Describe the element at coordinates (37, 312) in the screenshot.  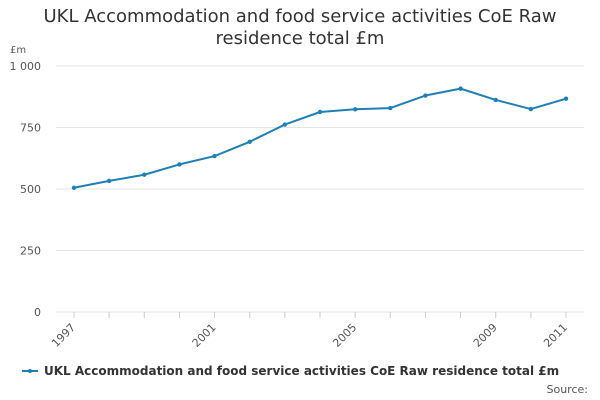
I see `y-tick-label: 0` at that location.